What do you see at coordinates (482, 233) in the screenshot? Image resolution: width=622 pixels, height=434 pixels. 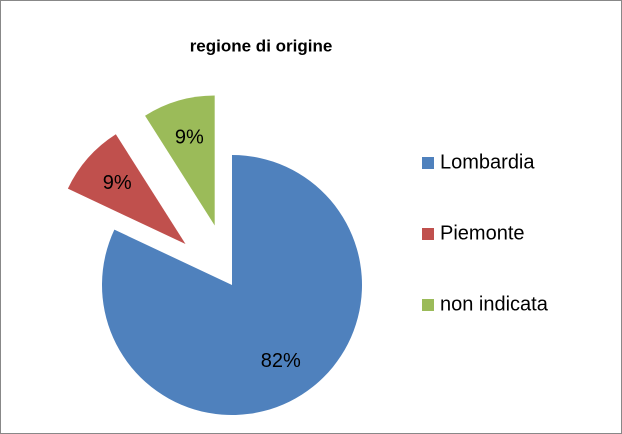 I see `legend-label: Piemonte` at bounding box center [482, 233].